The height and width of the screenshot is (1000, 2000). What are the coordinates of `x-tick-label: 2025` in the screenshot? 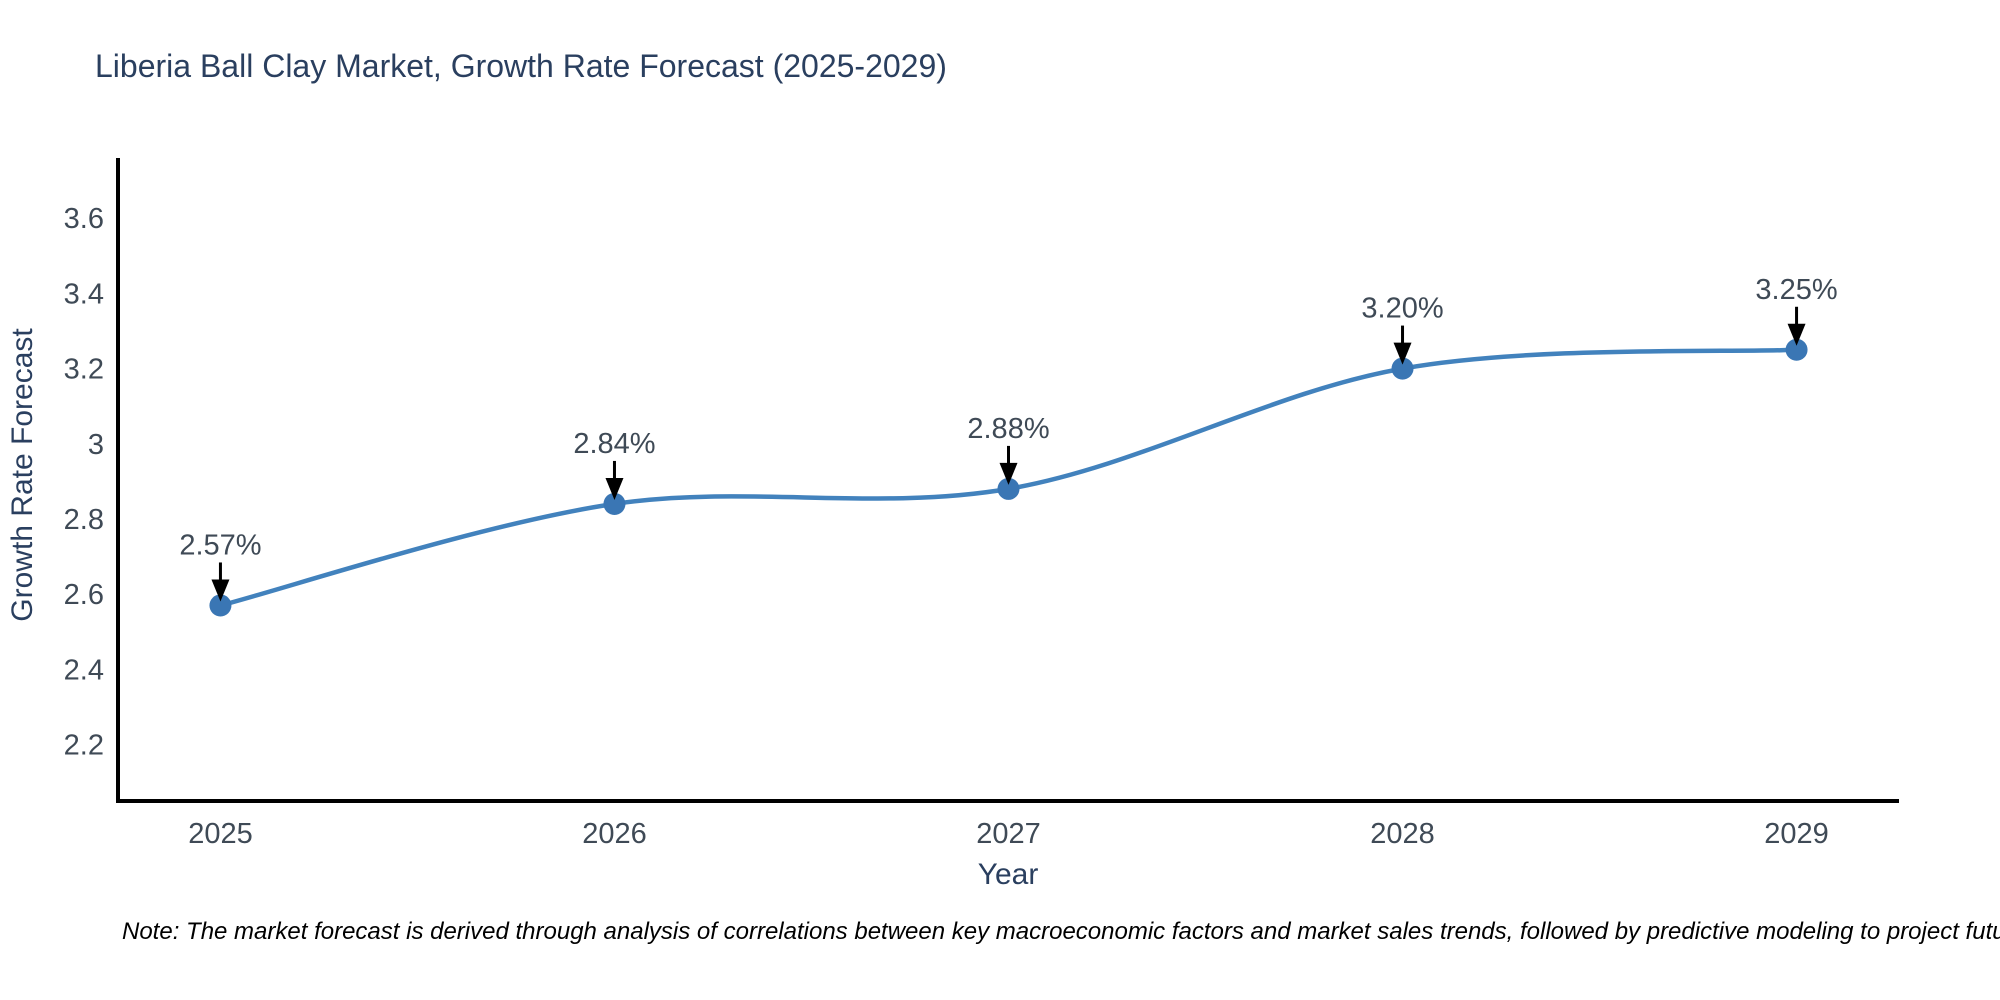 It's located at (220, 834).